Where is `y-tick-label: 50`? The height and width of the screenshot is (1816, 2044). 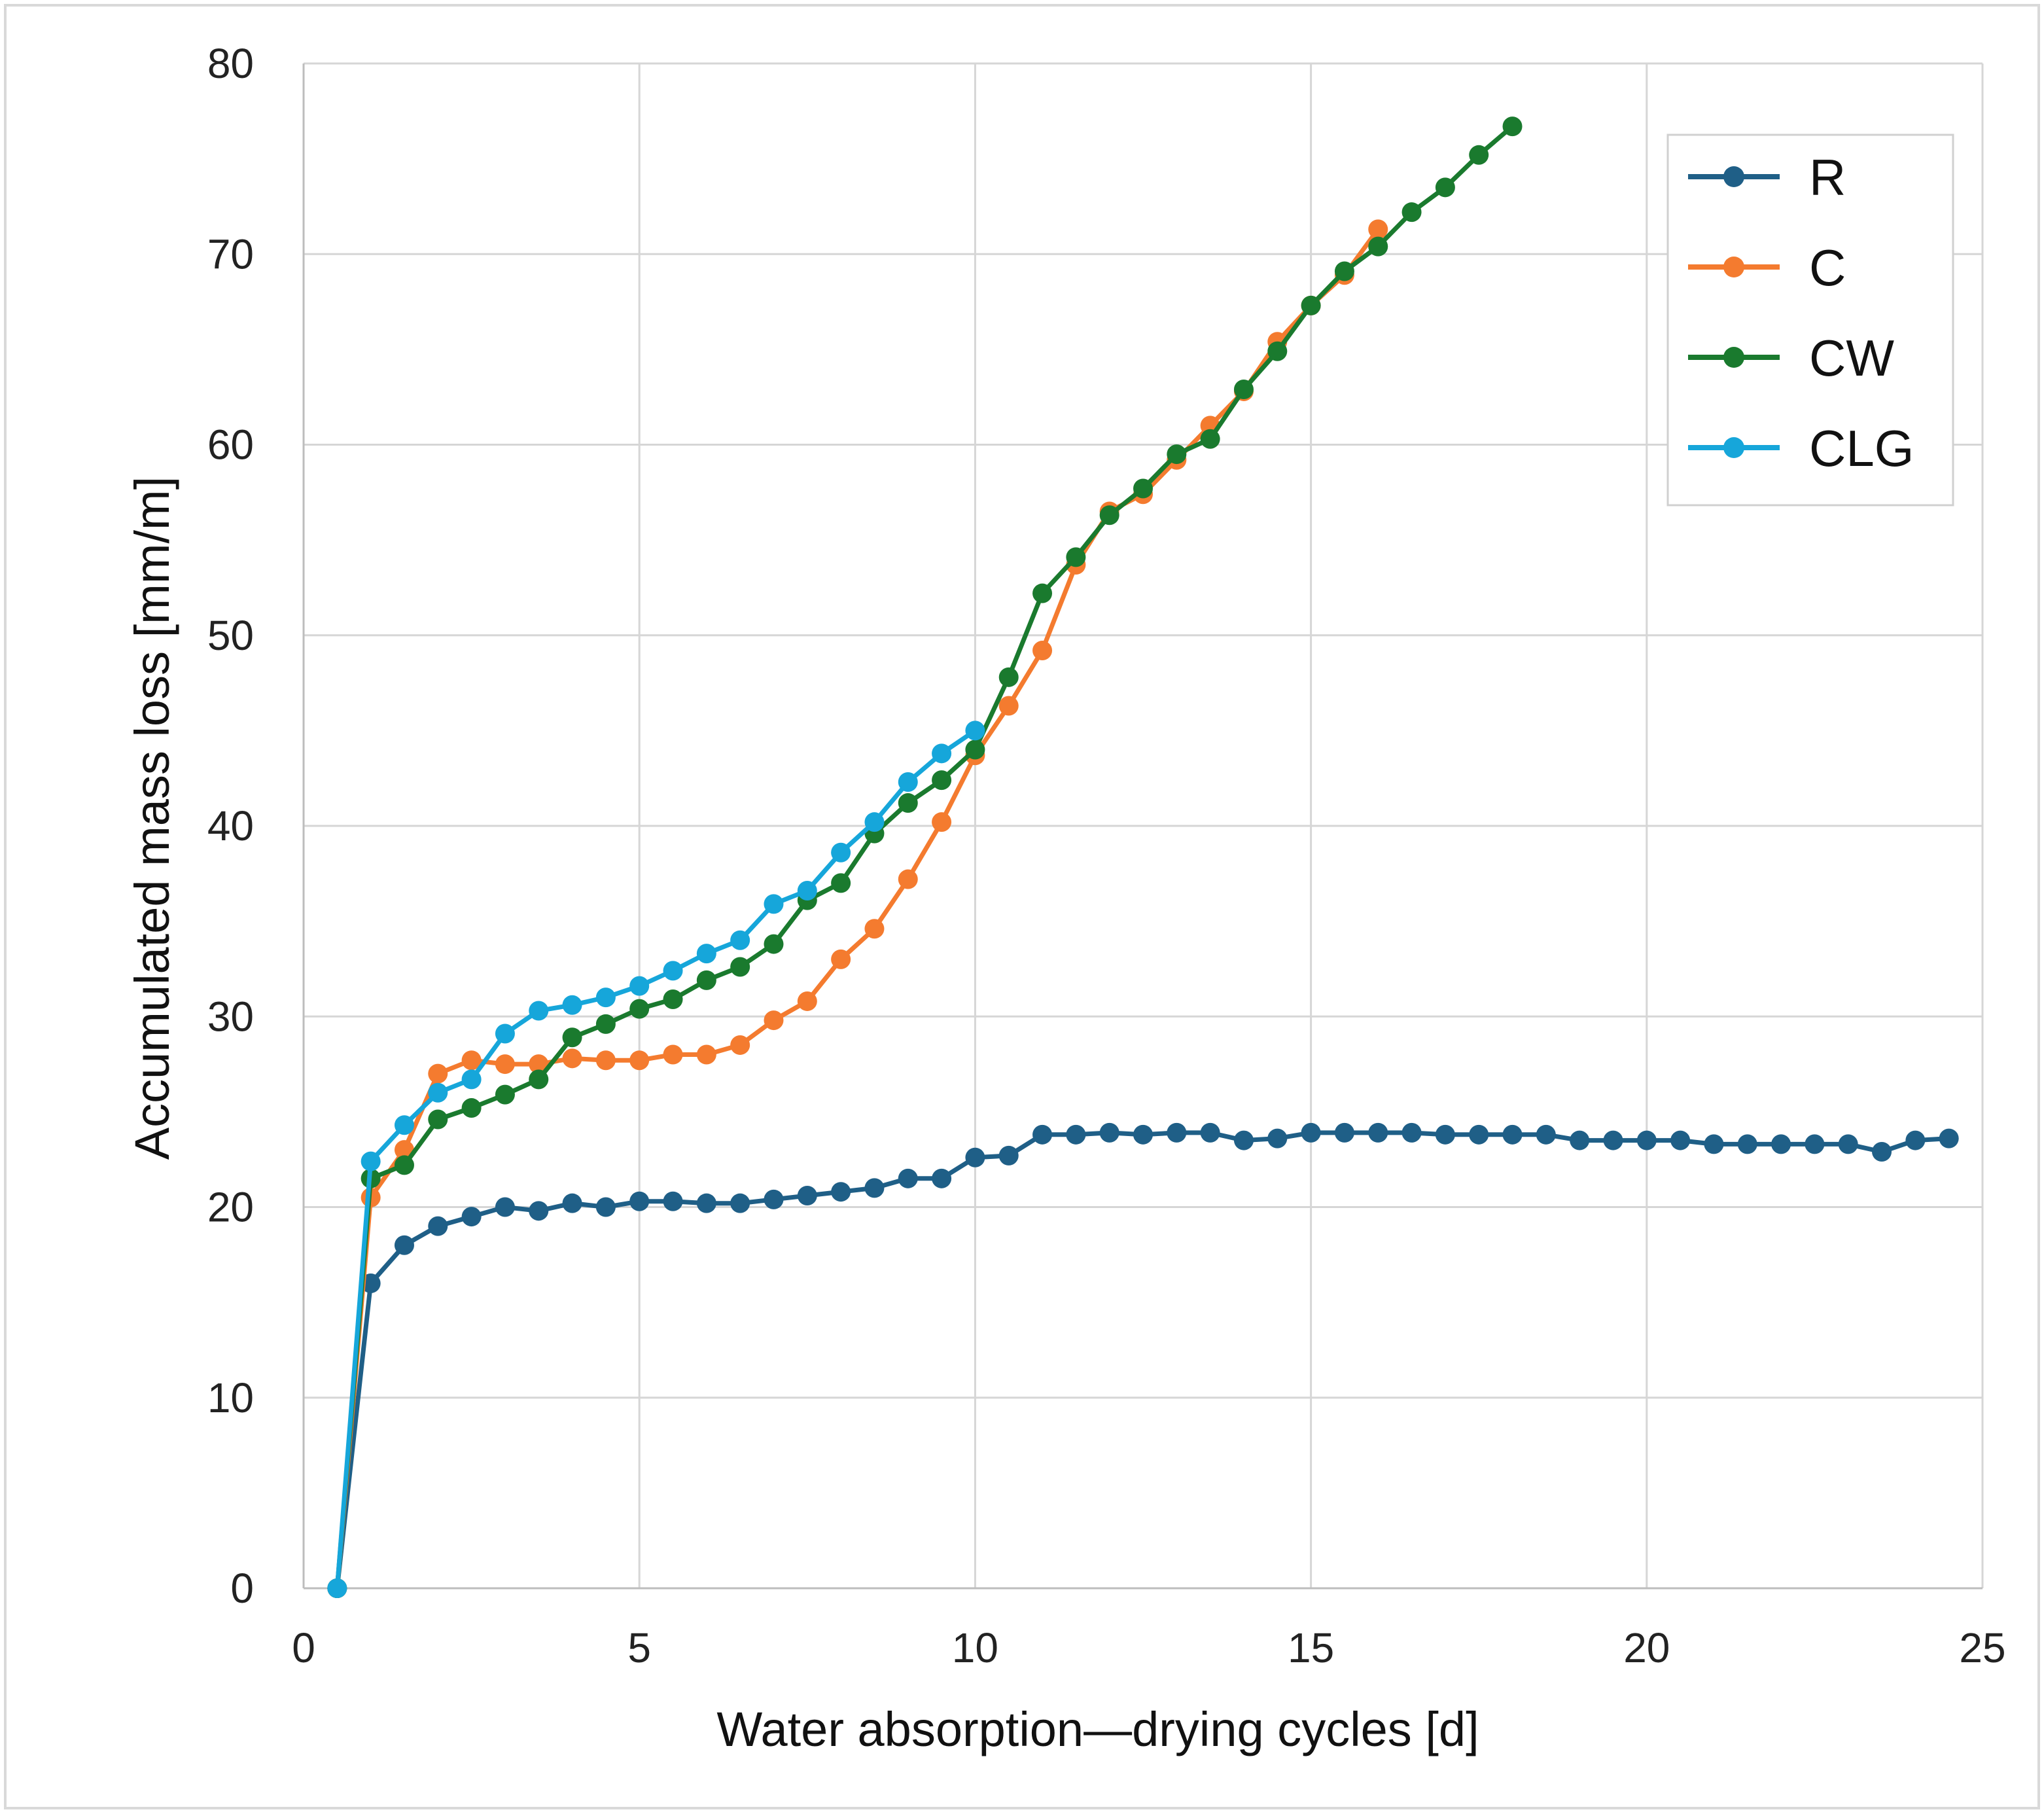
y-tick-label: 50 is located at coordinates (230, 635).